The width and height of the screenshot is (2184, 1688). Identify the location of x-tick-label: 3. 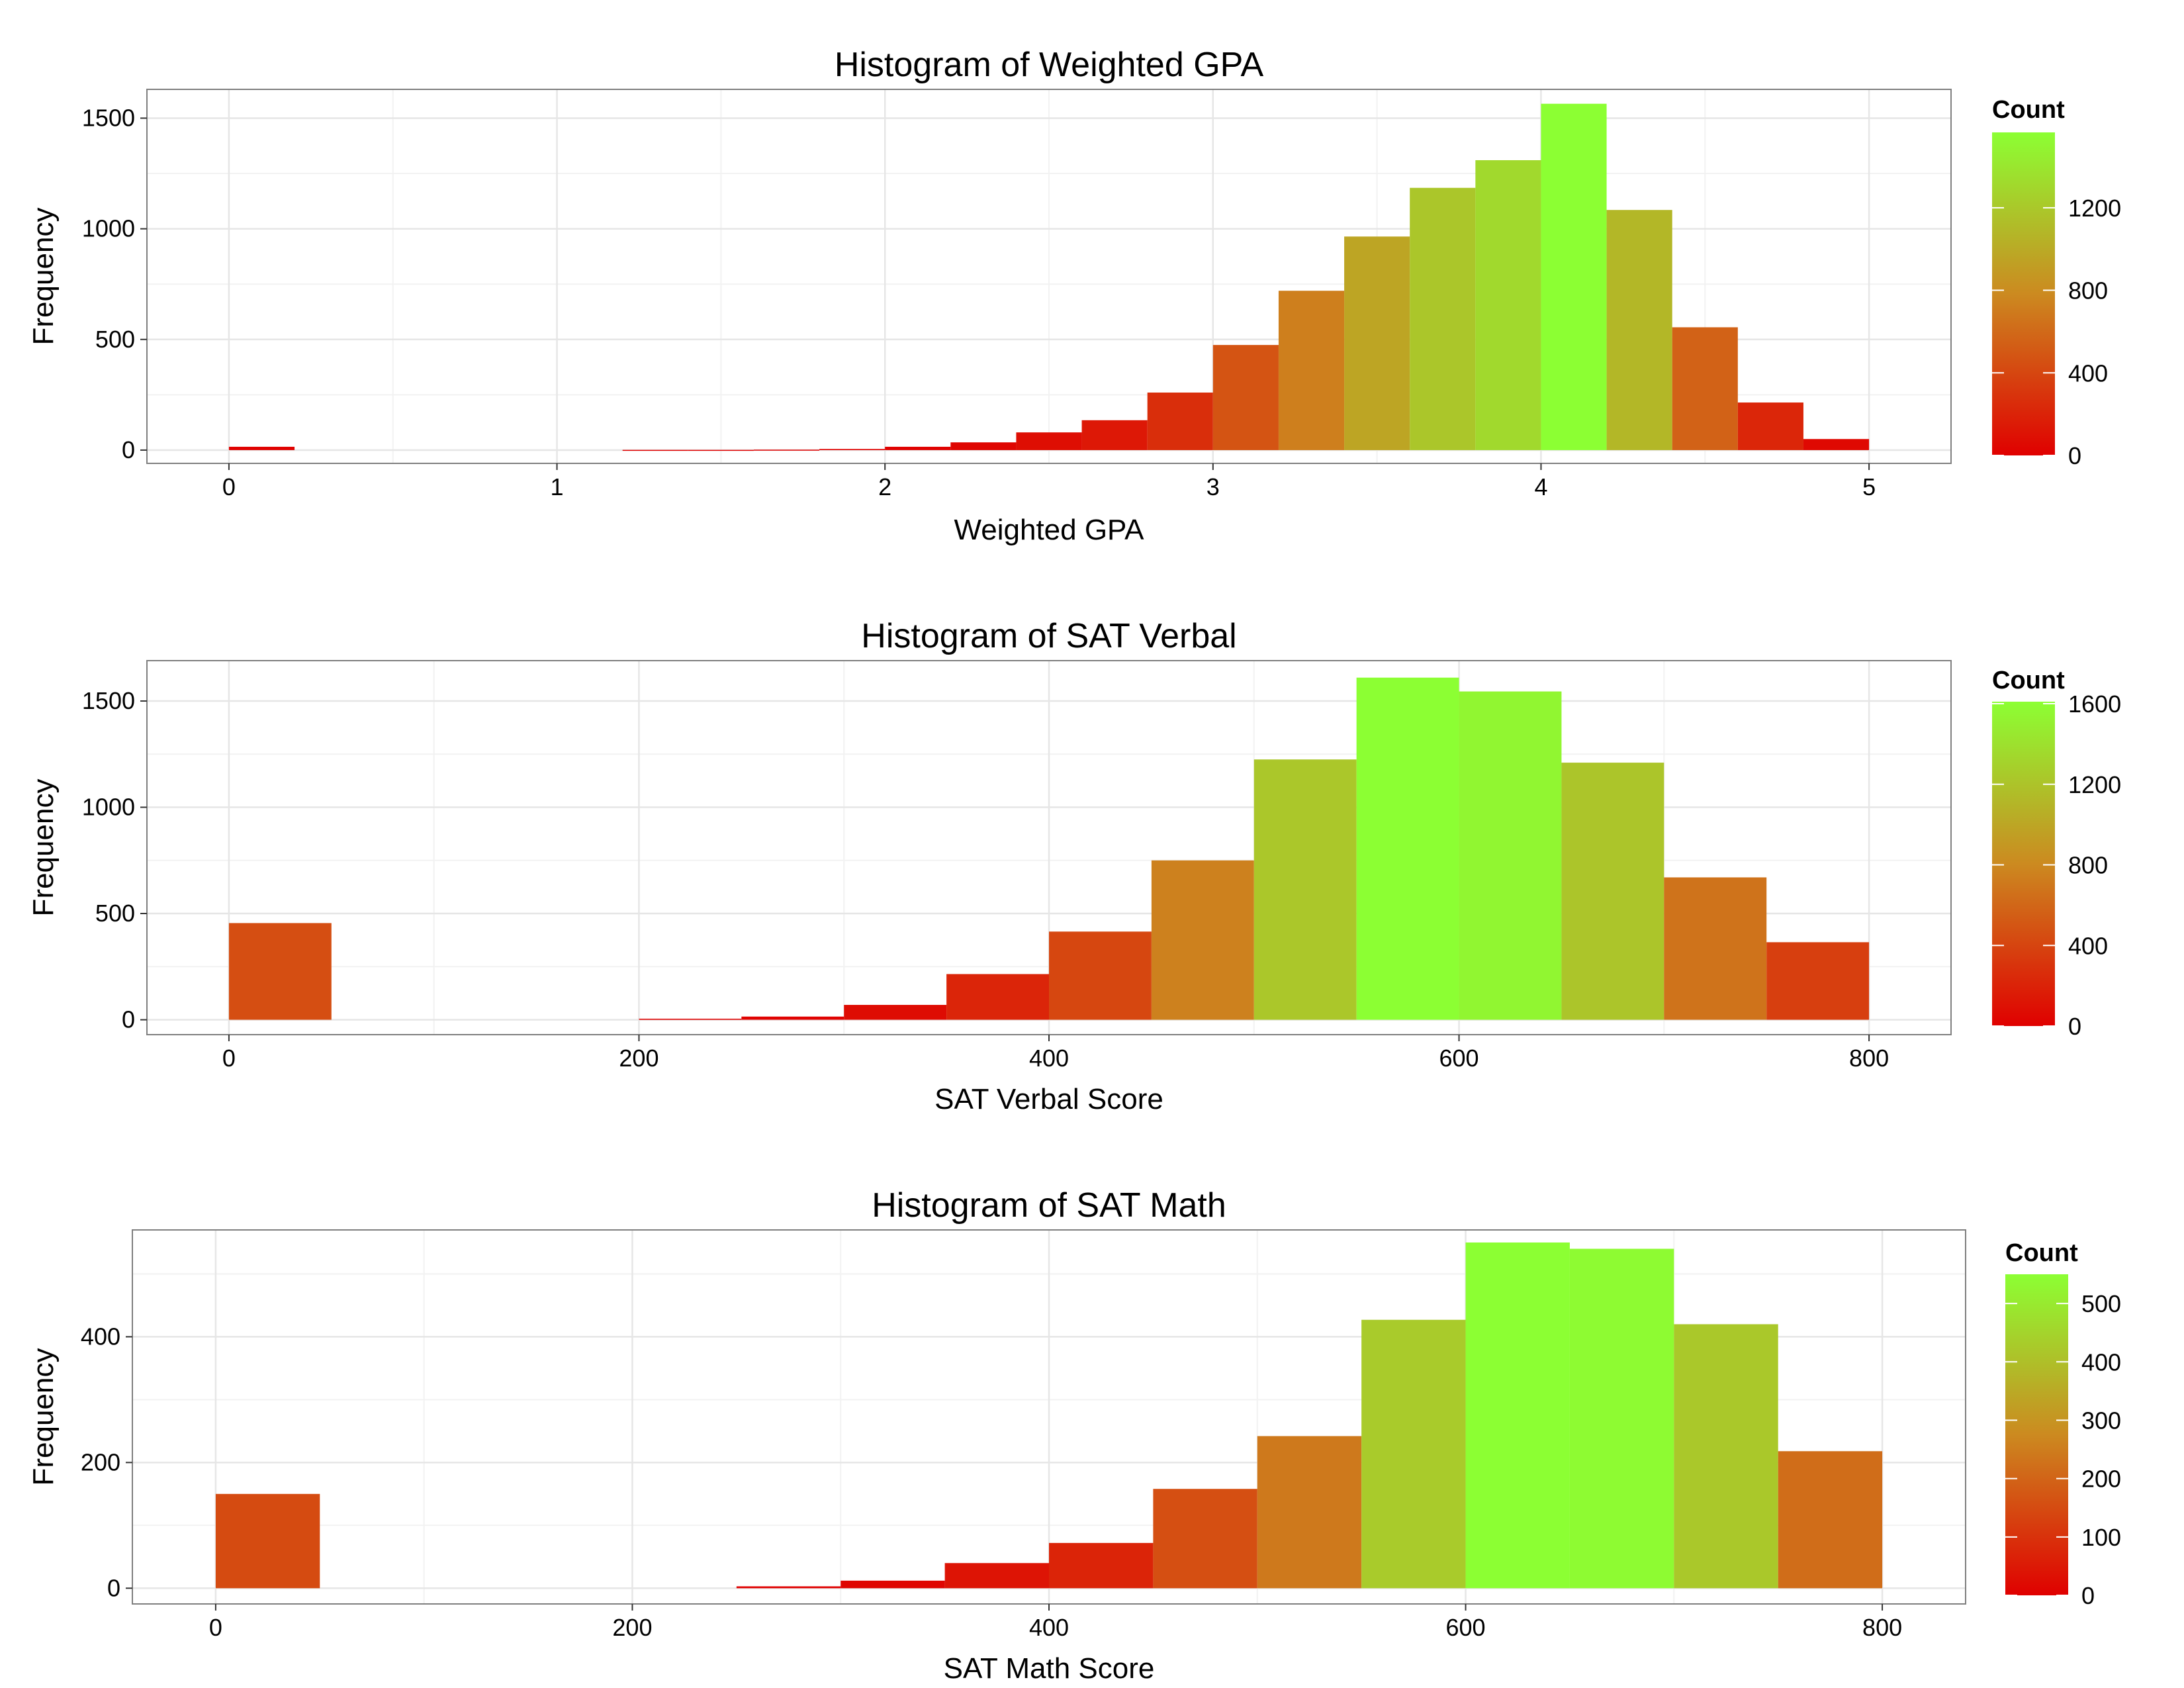
(1213, 486).